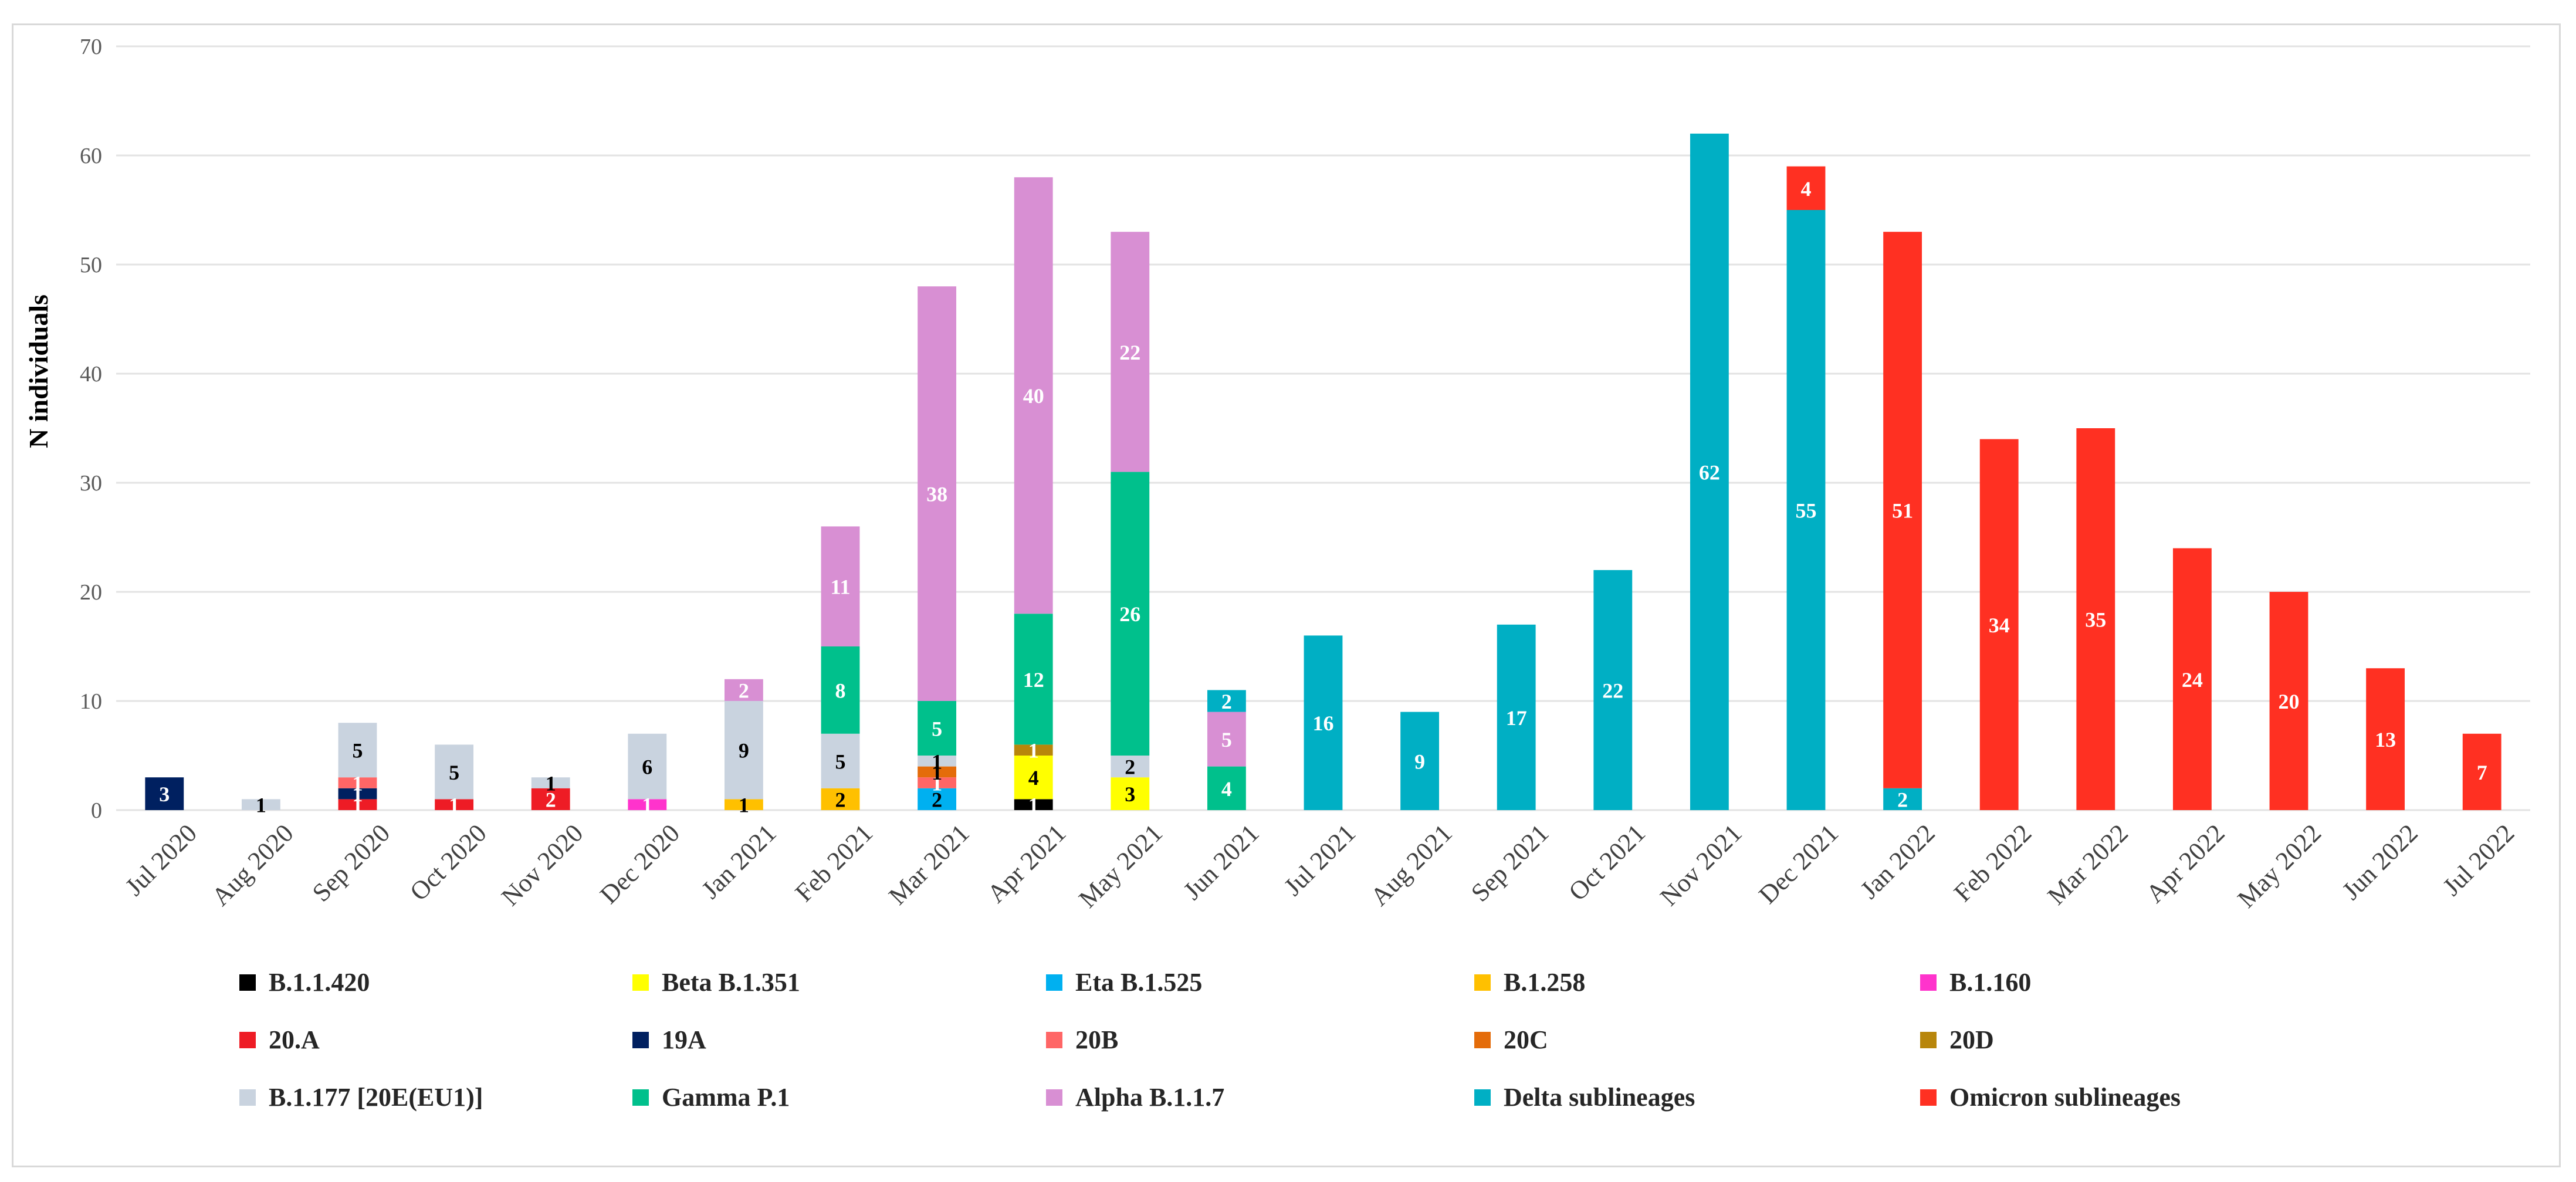 Image resolution: width=2576 pixels, height=1182 pixels. I want to click on data-label: 24, so click(2192, 680).